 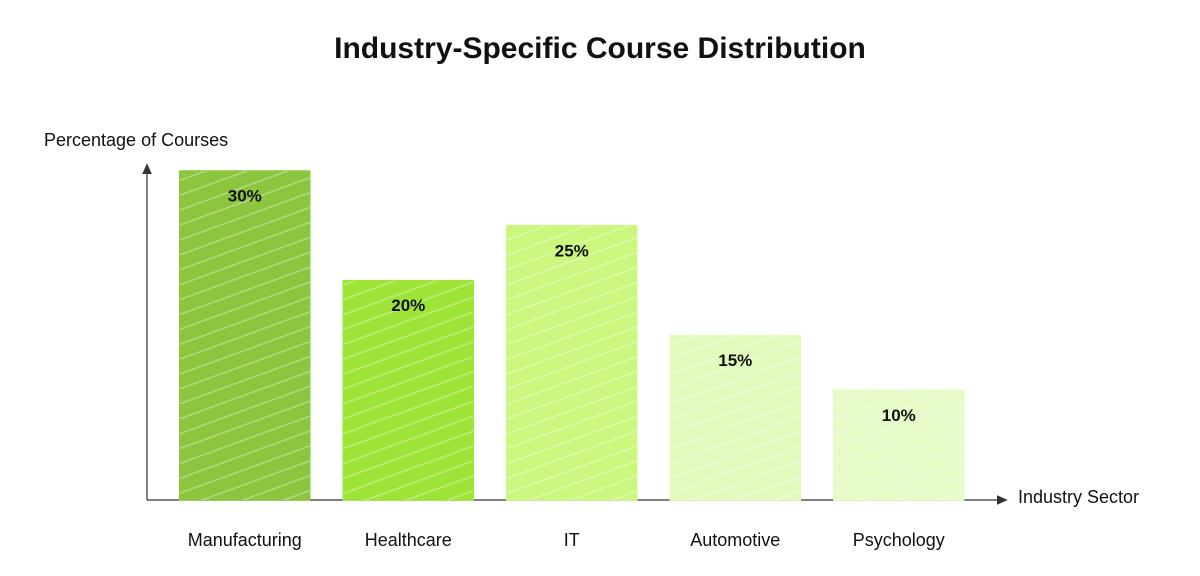 What do you see at coordinates (899, 415) in the screenshot?
I see `value-label: 10%` at bounding box center [899, 415].